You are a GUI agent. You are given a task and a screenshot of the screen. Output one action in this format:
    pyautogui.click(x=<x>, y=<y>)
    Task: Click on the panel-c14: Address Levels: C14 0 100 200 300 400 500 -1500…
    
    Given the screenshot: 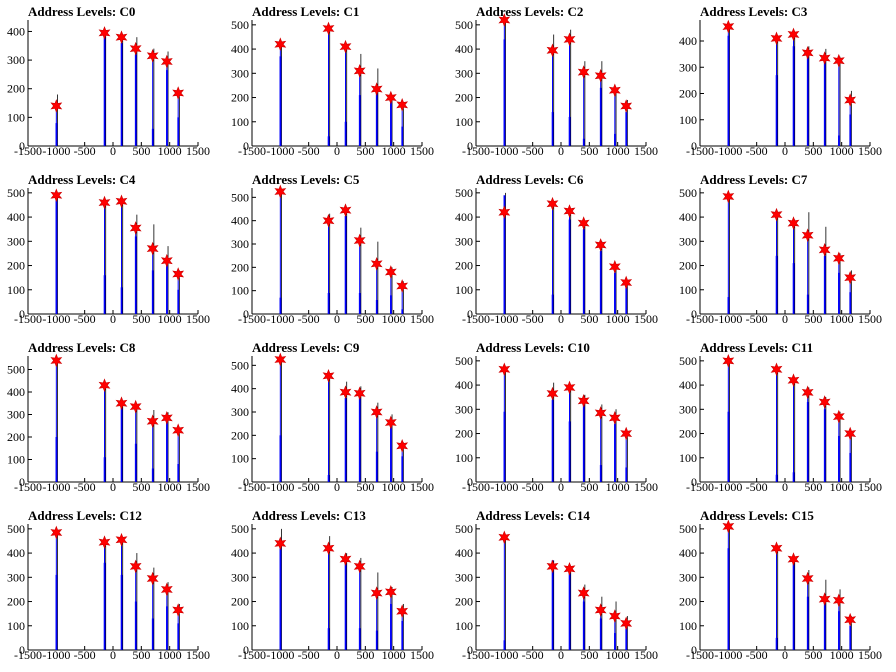 What is the action you would take?
    pyautogui.click(x=556, y=585)
    